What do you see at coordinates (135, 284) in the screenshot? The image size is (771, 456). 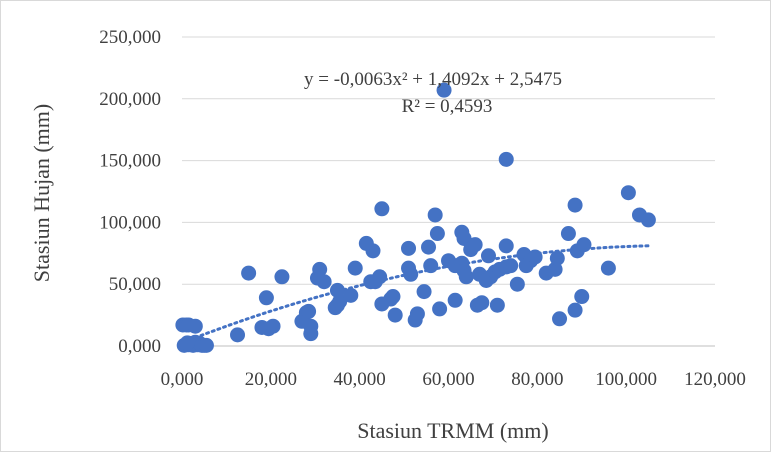 I see `y-tick-label: 50,000` at bounding box center [135, 284].